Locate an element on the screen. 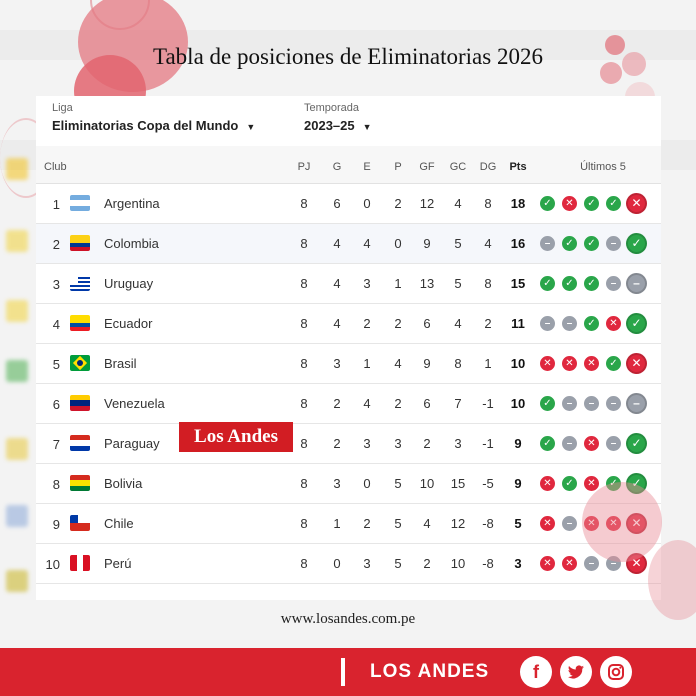 The width and height of the screenshot is (696, 696). stat-e: 3 is located at coordinates (367, 283).